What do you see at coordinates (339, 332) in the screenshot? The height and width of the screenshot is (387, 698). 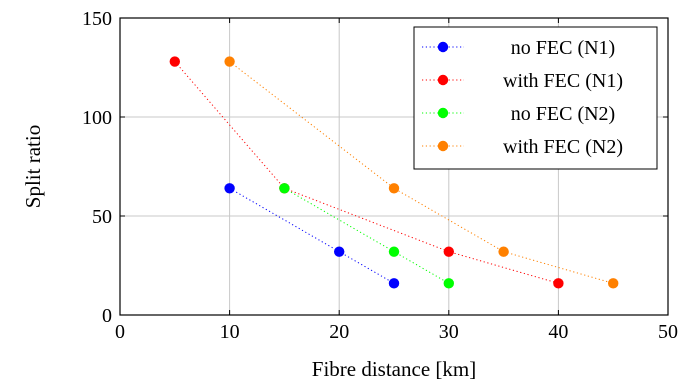 I see `x-tick-label: 20` at bounding box center [339, 332].